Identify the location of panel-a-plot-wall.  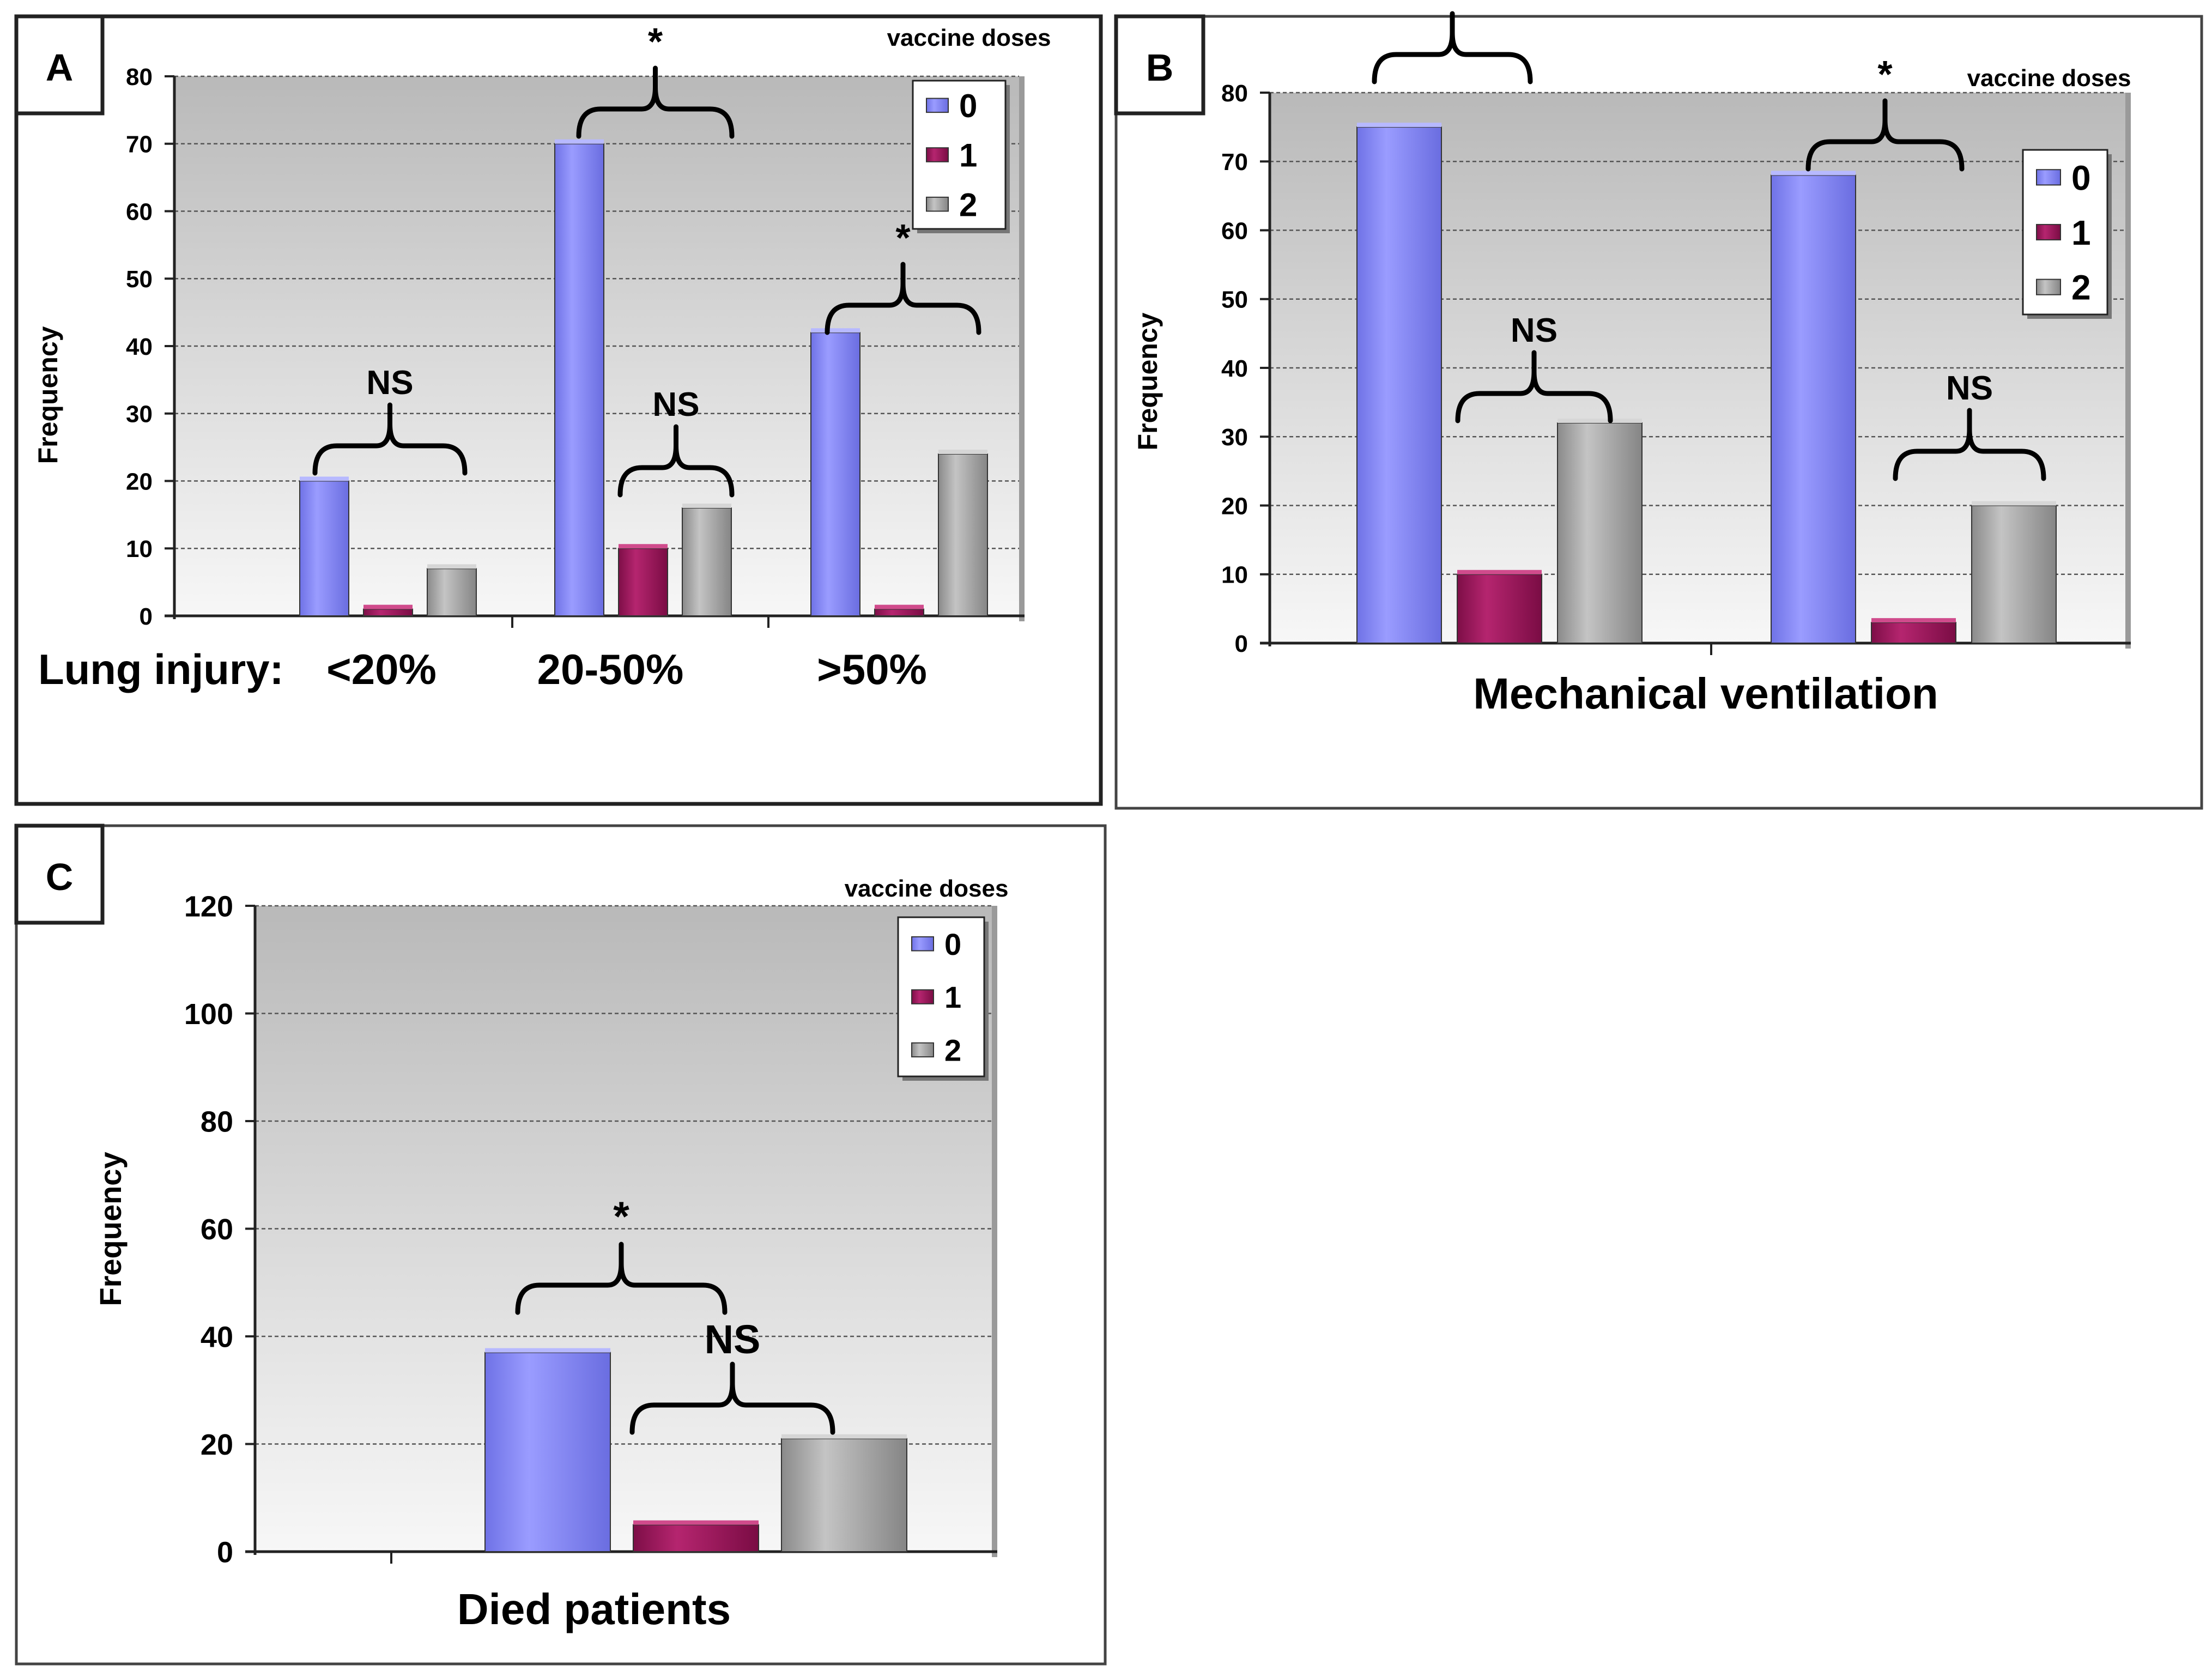
(1022, 348).